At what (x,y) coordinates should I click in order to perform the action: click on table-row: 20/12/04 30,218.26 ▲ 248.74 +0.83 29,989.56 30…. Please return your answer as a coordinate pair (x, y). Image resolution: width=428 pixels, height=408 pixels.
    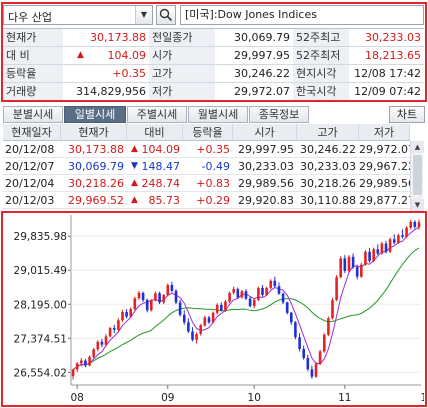
    Looking at the image, I should click on (213, 183).